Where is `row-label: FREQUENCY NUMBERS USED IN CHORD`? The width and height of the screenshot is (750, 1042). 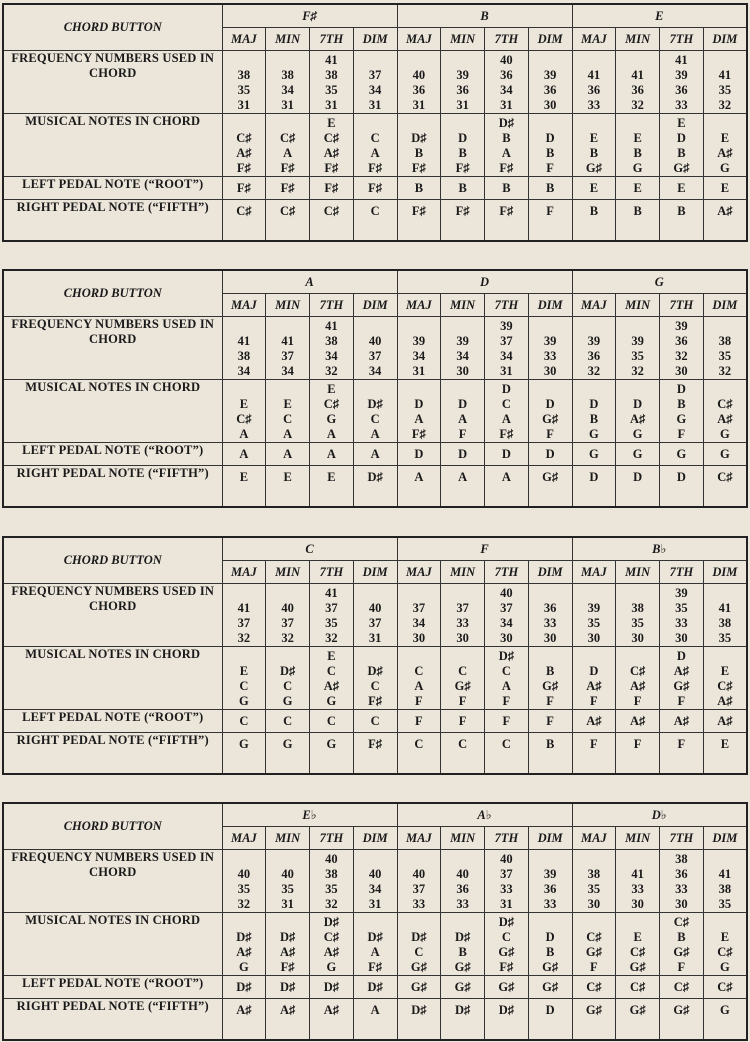
row-label: FREQUENCY NUMBERS USED IN CHORD is located at coordinates (112, 615).